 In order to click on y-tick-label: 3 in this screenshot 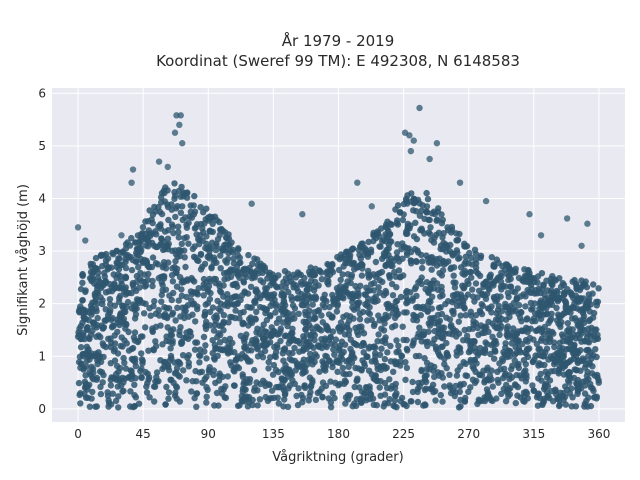, I will do `click(42, 251)`.